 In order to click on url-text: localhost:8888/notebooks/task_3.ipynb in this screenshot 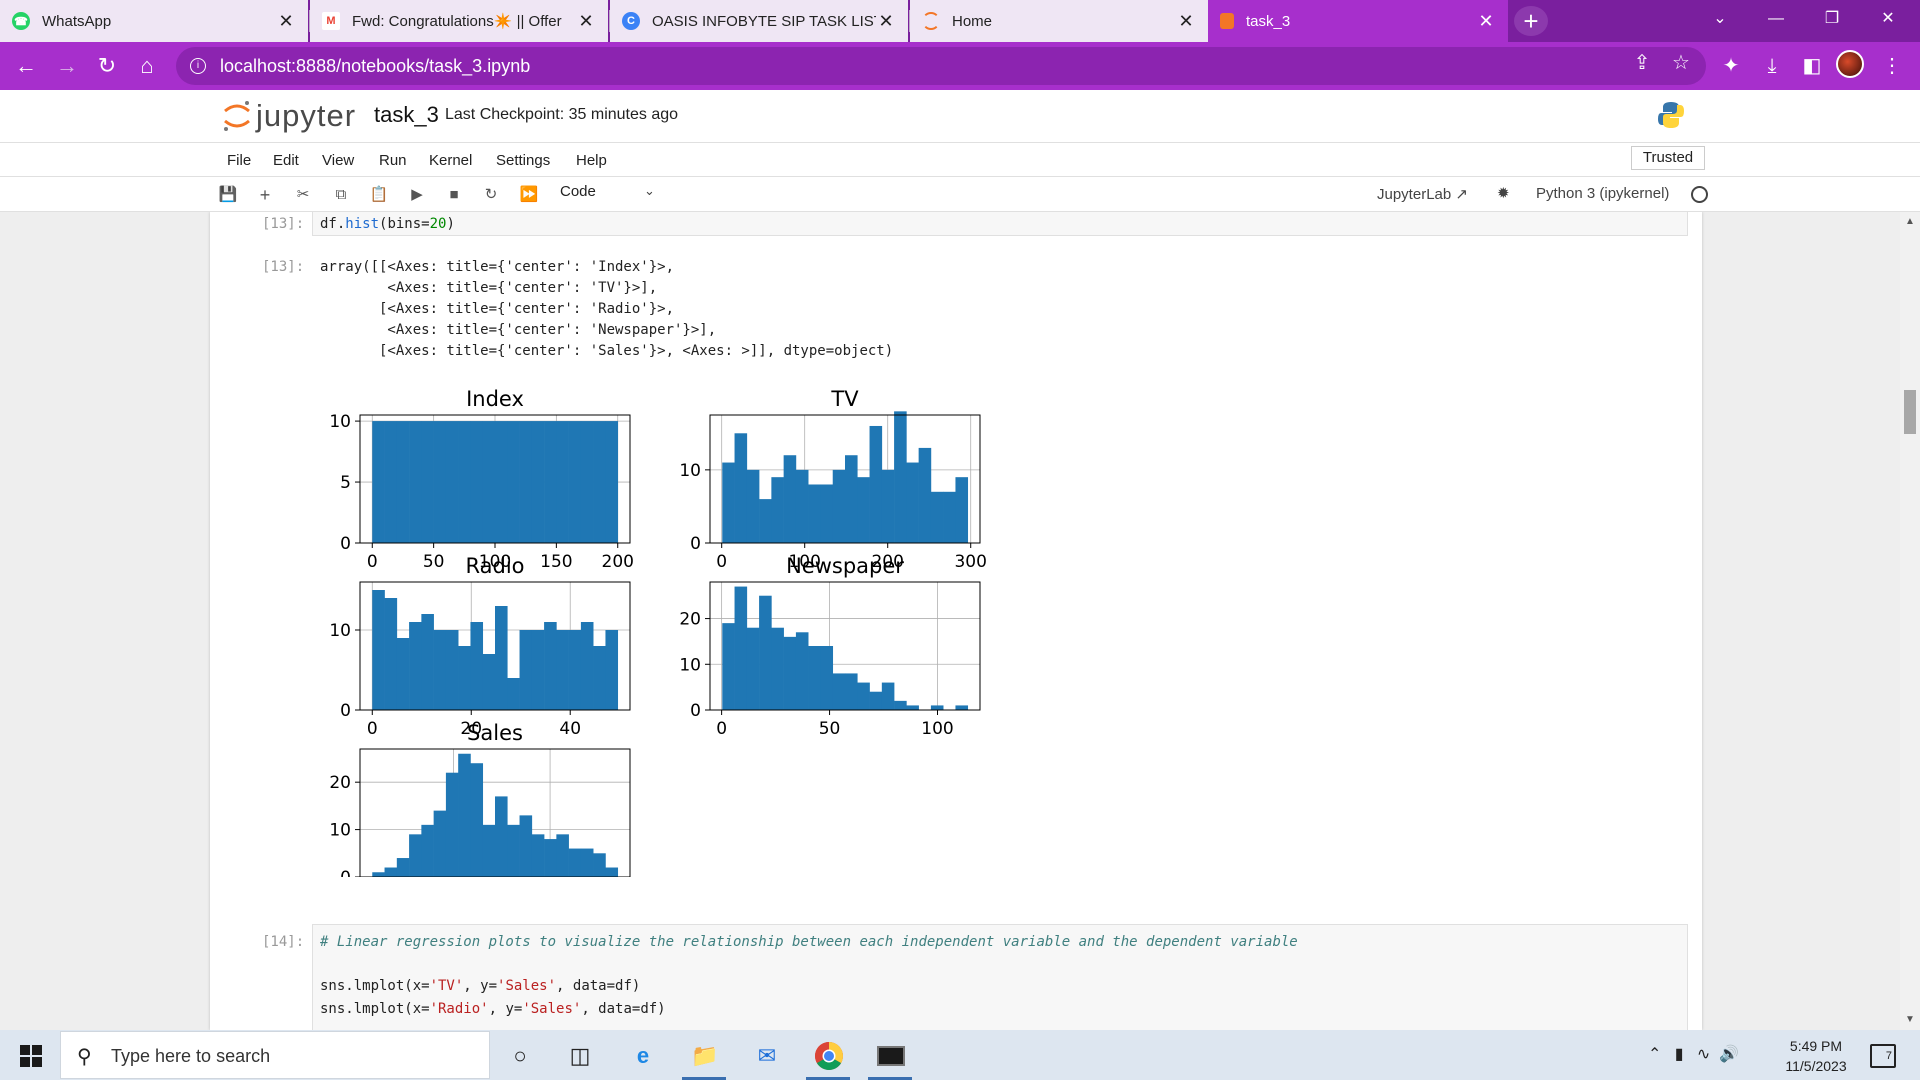, I will do `click(375, 65)`.